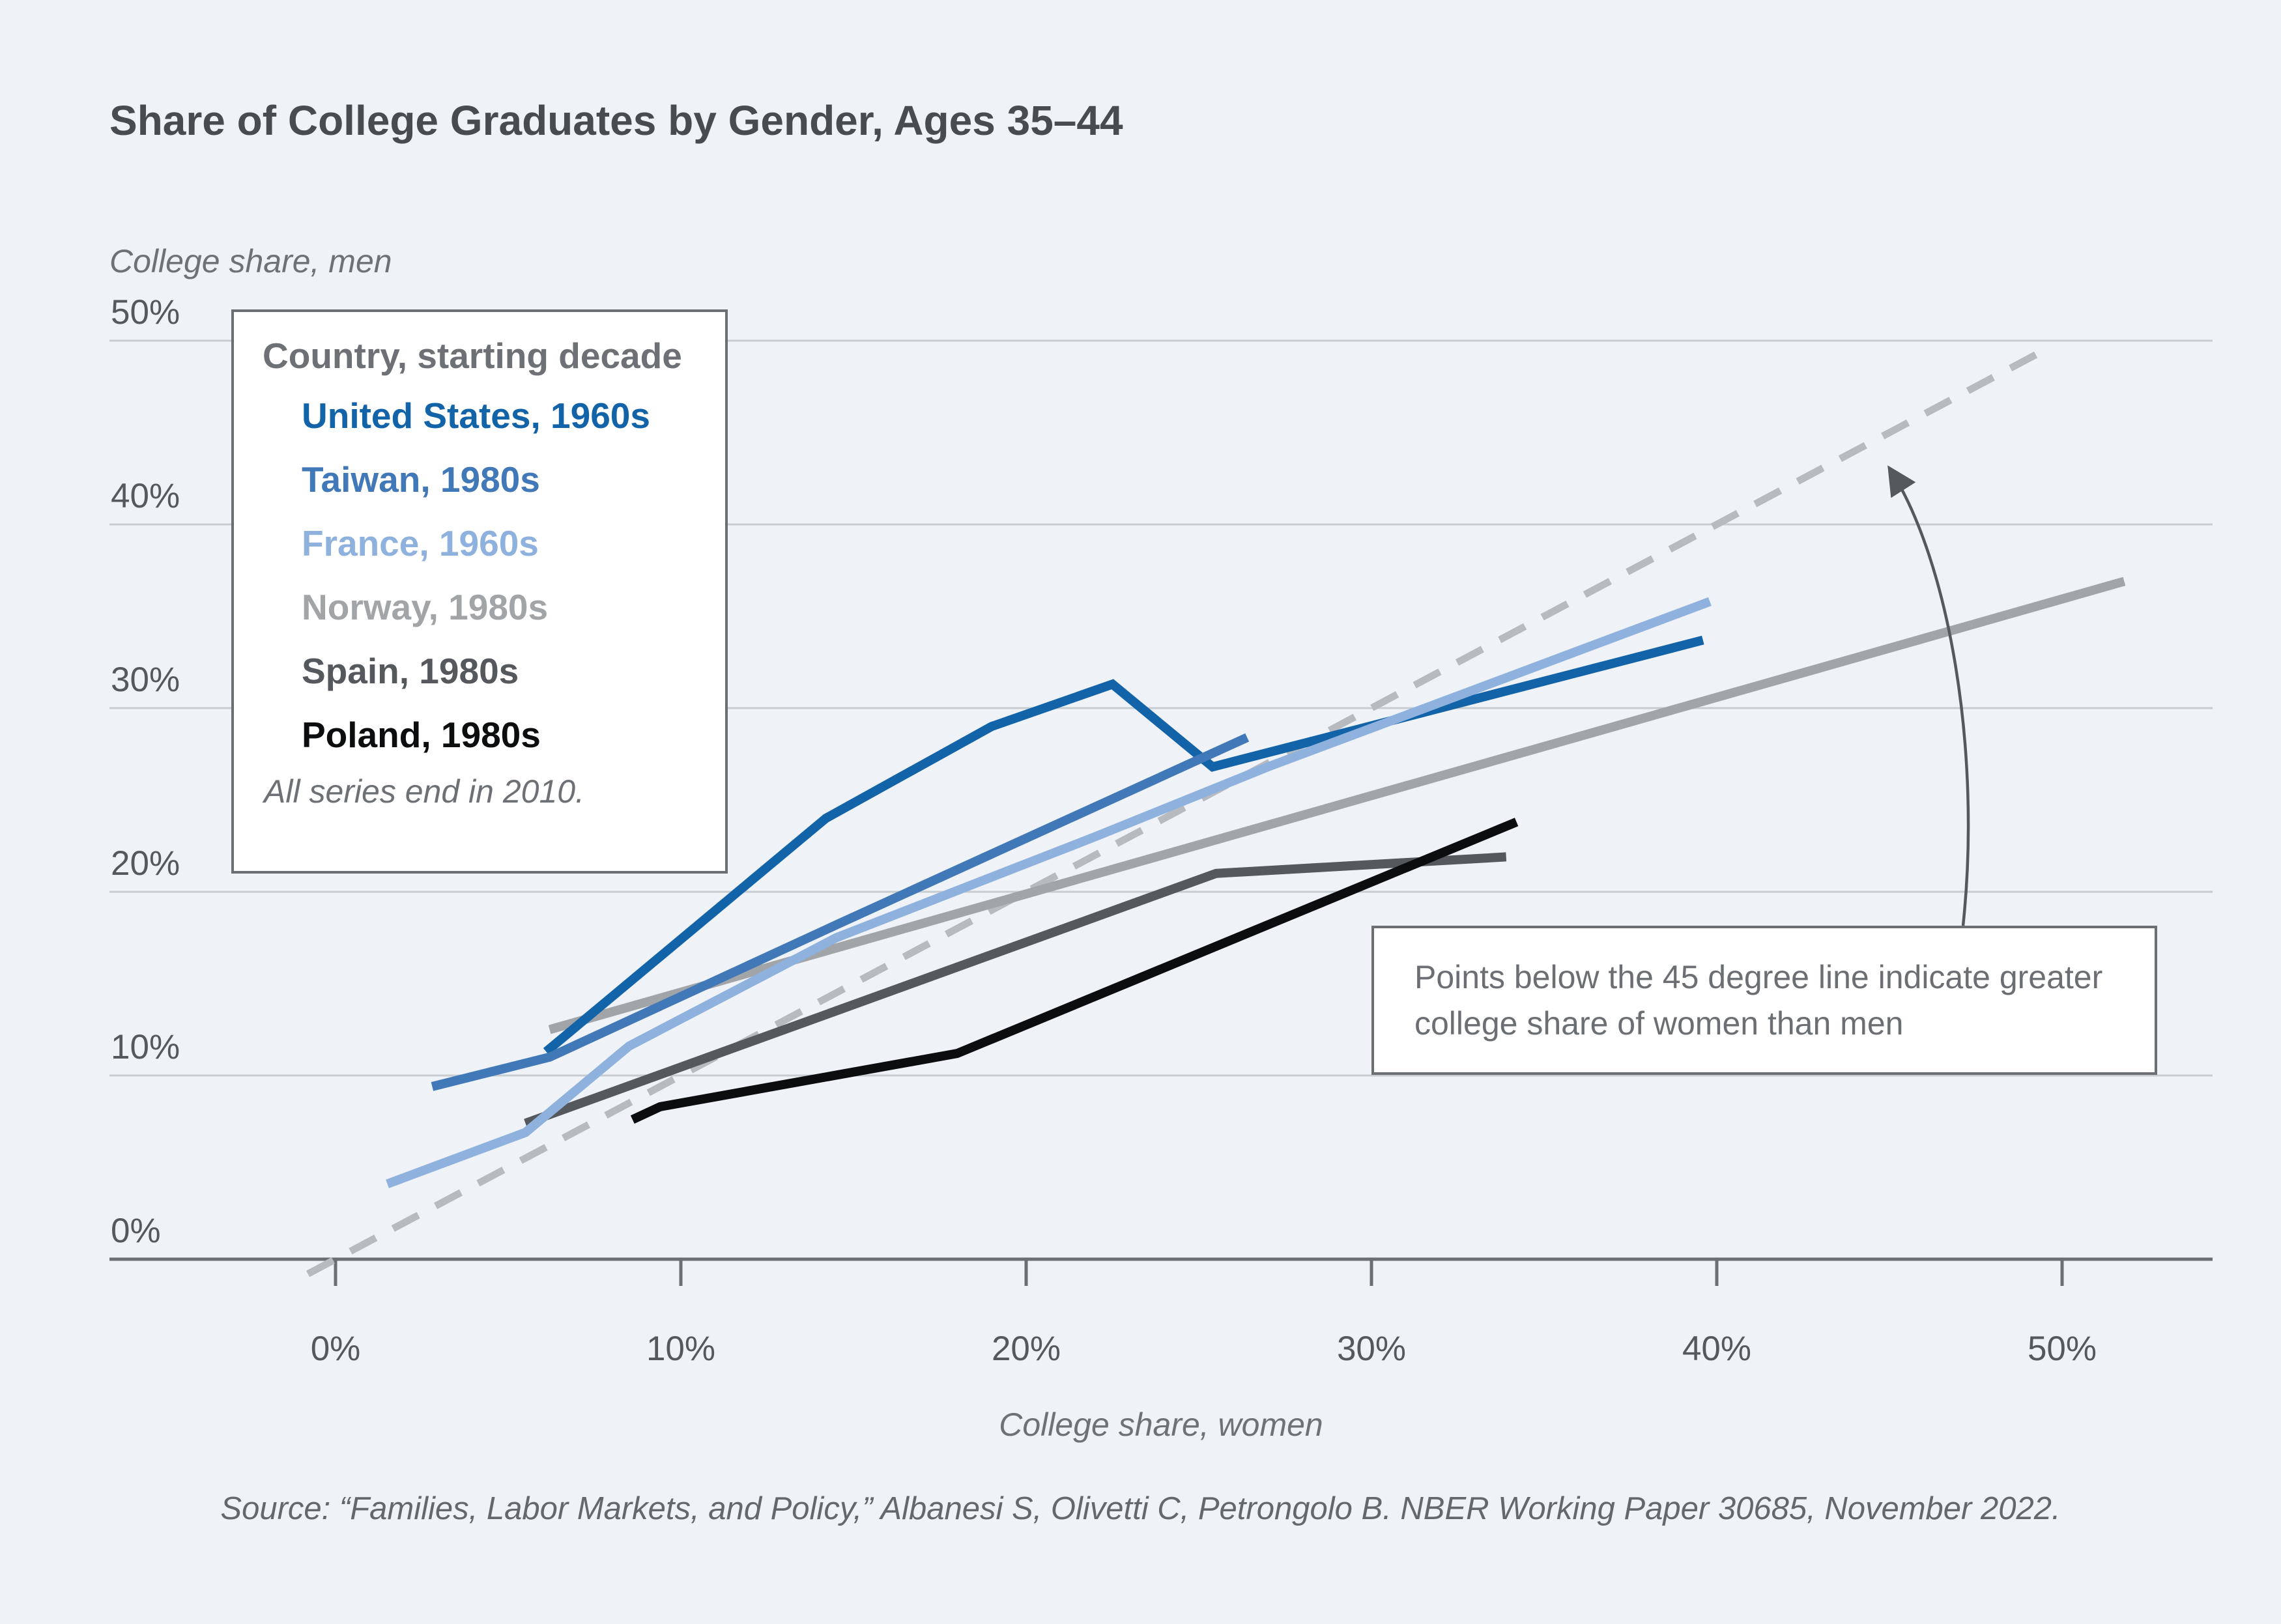 The width and height of the screenshot is (2281, 1624). Describe the element at coordinates (145, 496) in the screenshot. I see `y-tick-label-40: 40%` at that location.